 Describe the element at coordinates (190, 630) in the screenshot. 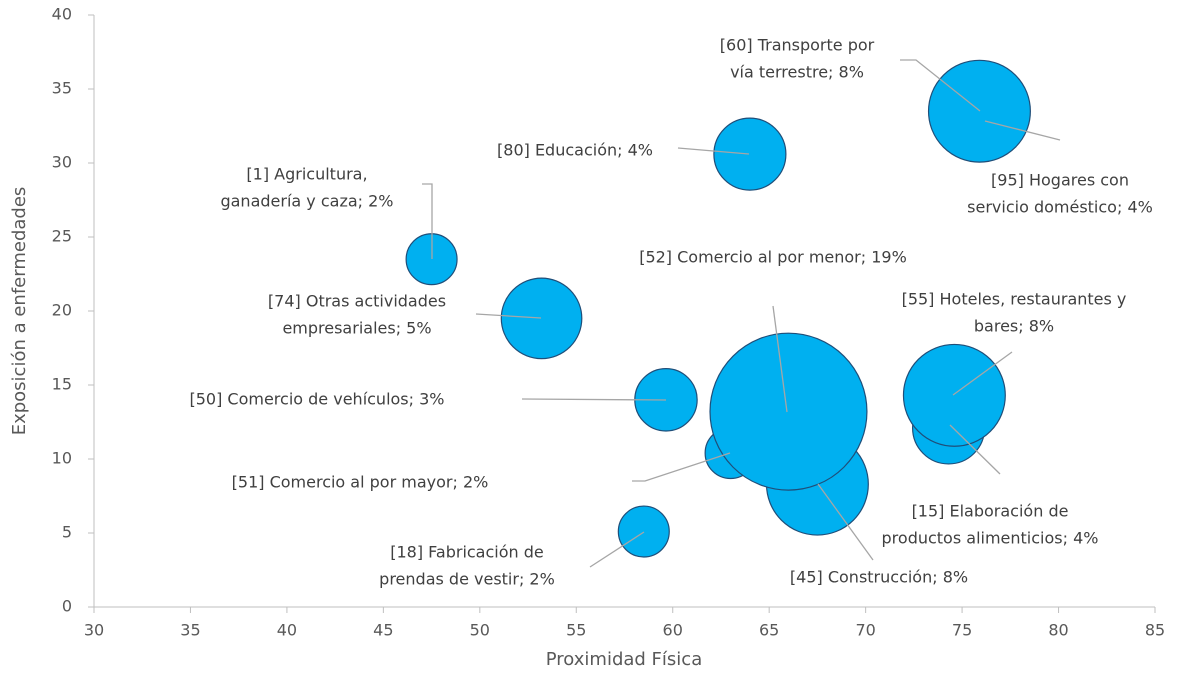

I see `x-tick-label: 35` at that location.